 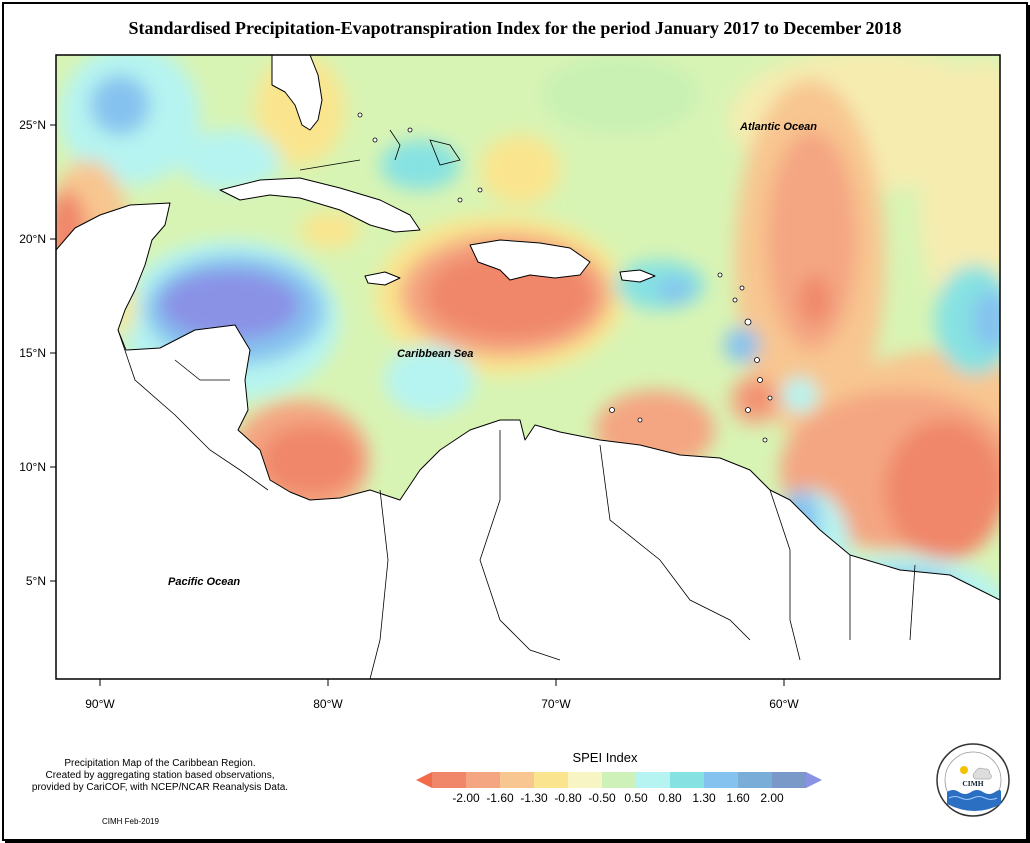 What do you see at coordinates (328, 704) in the screenshot?
I see `lon-label: 80°W` at bounding box center [328, 704].